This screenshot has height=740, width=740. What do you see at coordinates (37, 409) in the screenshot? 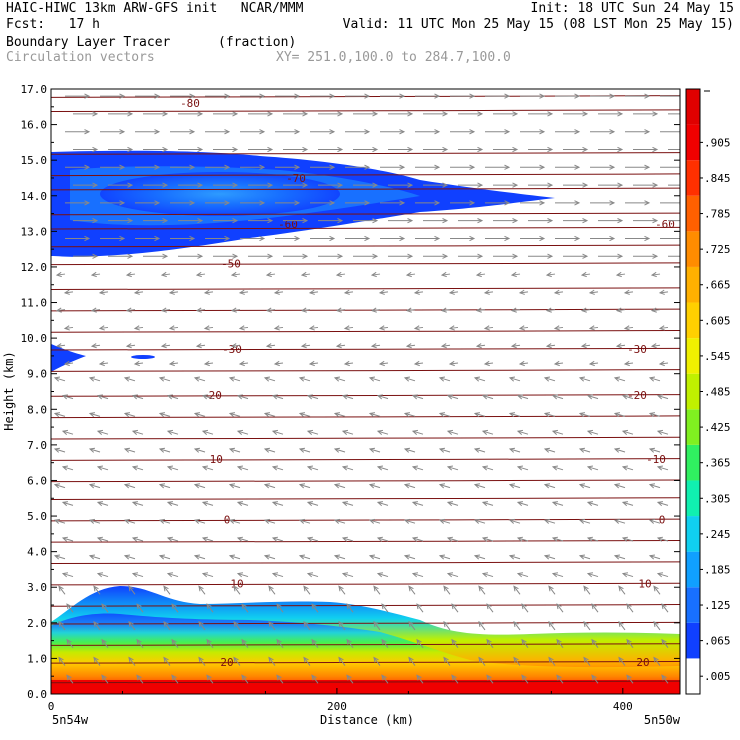
I see `y-tick-label: 8.0` at bounding box center [37, 409].